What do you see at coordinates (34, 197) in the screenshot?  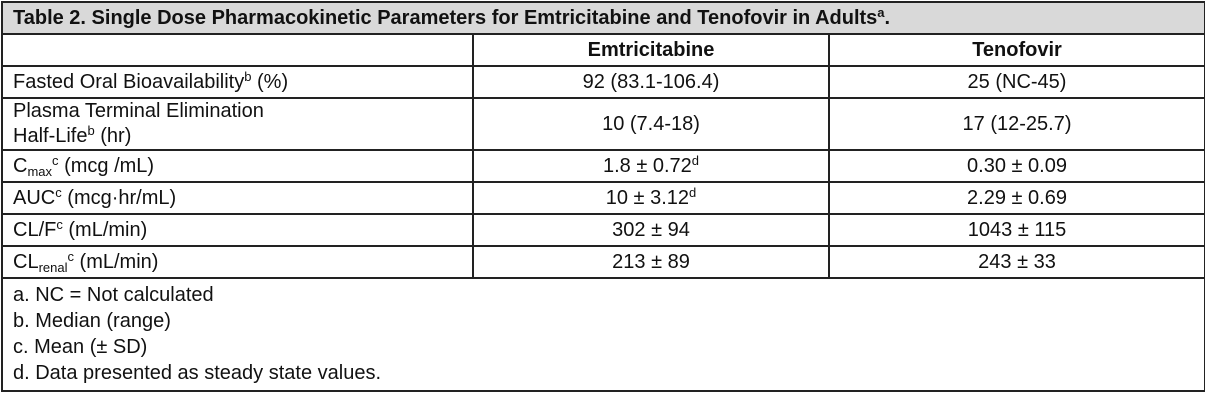 I see `text-run: AUC` at bounding box center [34, 197].